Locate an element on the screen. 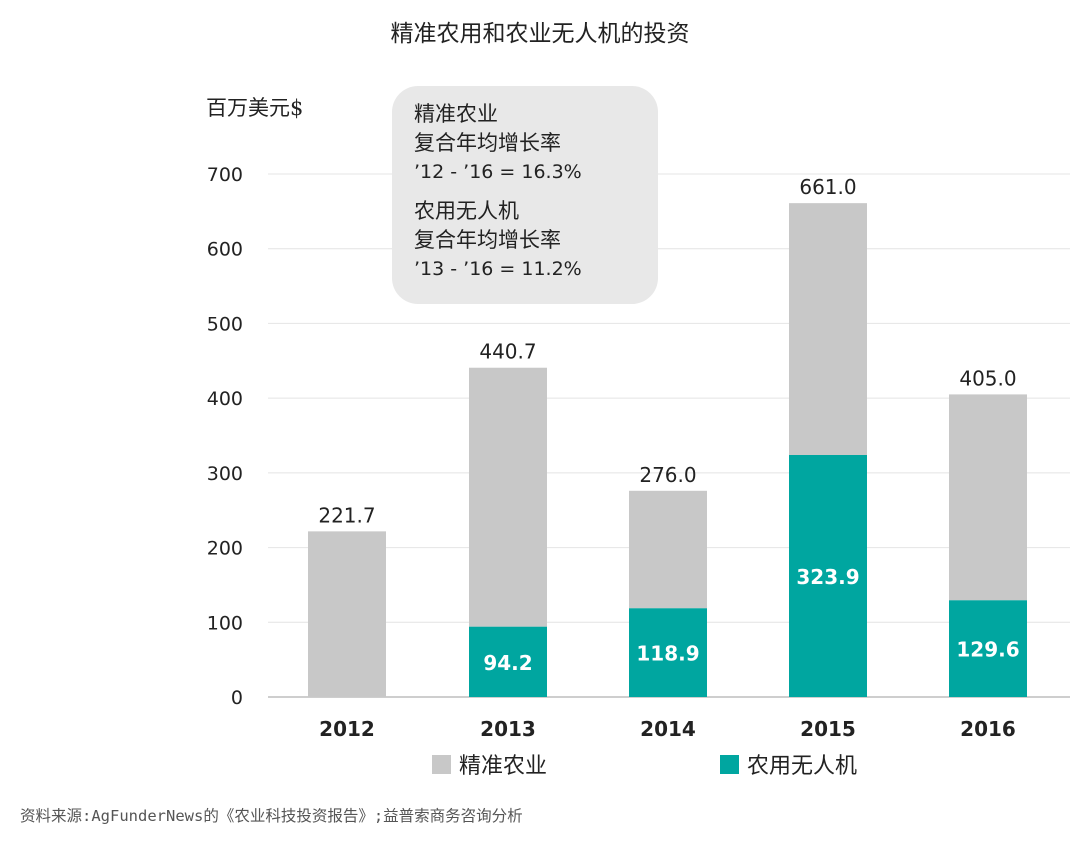  data-label-ag-drone-2015: 323.9 is located at coordinates (827, 577).